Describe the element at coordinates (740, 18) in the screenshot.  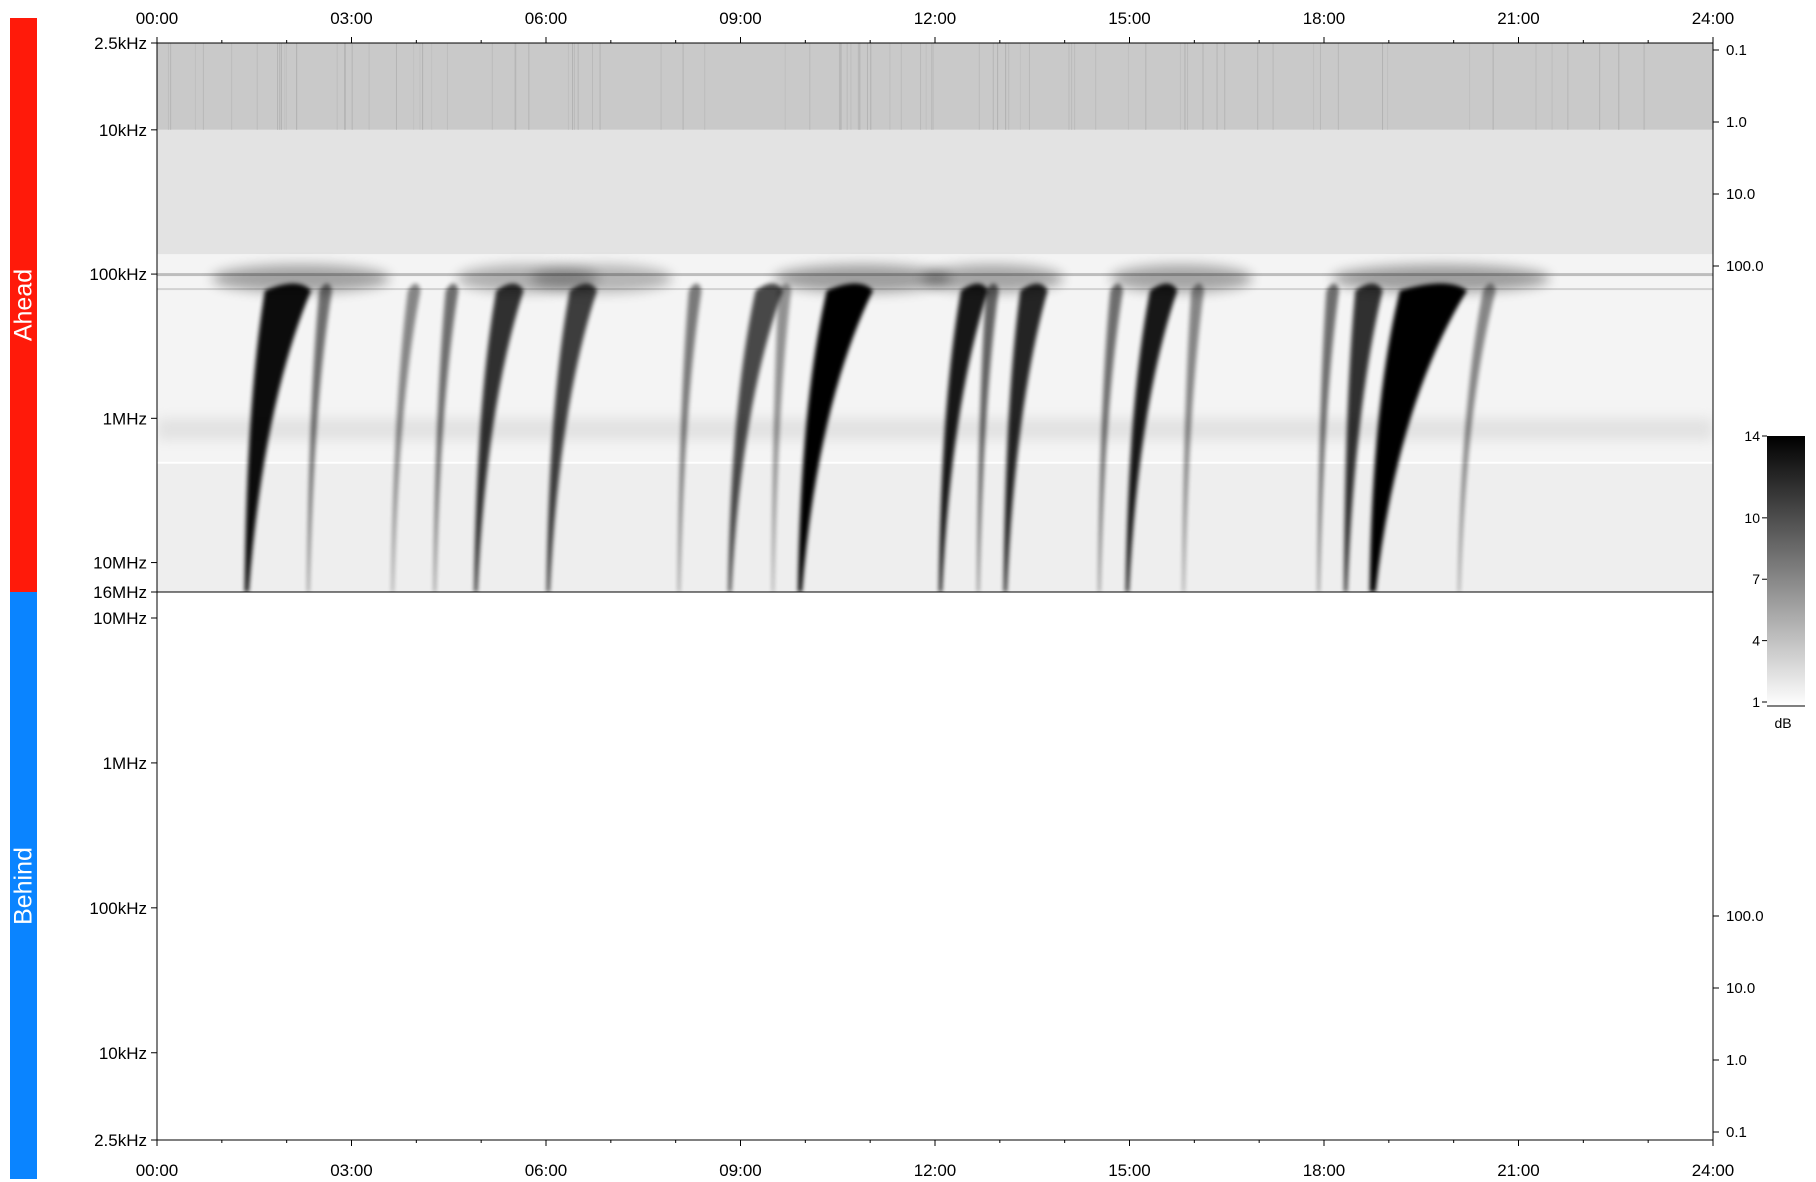
I see `top-time-label: 09:00` at that location.